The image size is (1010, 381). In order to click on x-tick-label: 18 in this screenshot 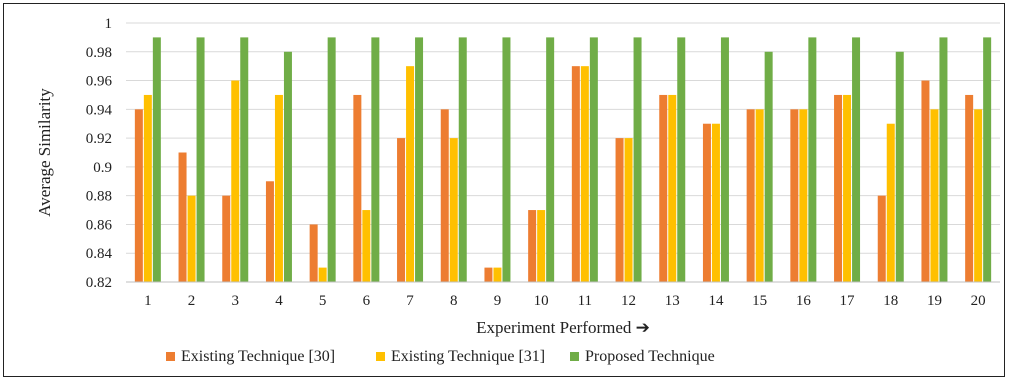, I will do `click(890, 301)`.